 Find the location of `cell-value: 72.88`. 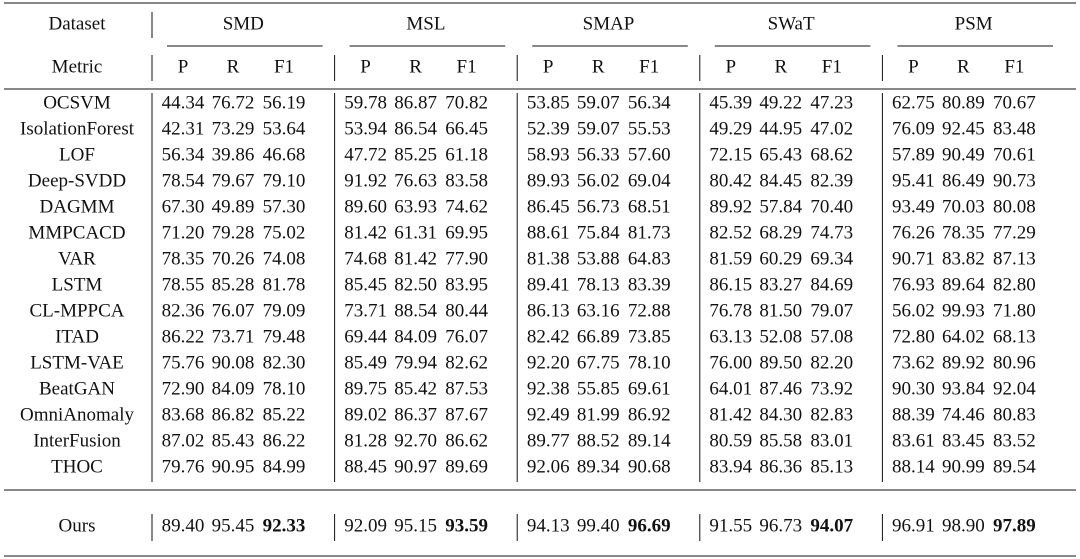

cell-value: 72.88 is located at coordinates (649, 310).